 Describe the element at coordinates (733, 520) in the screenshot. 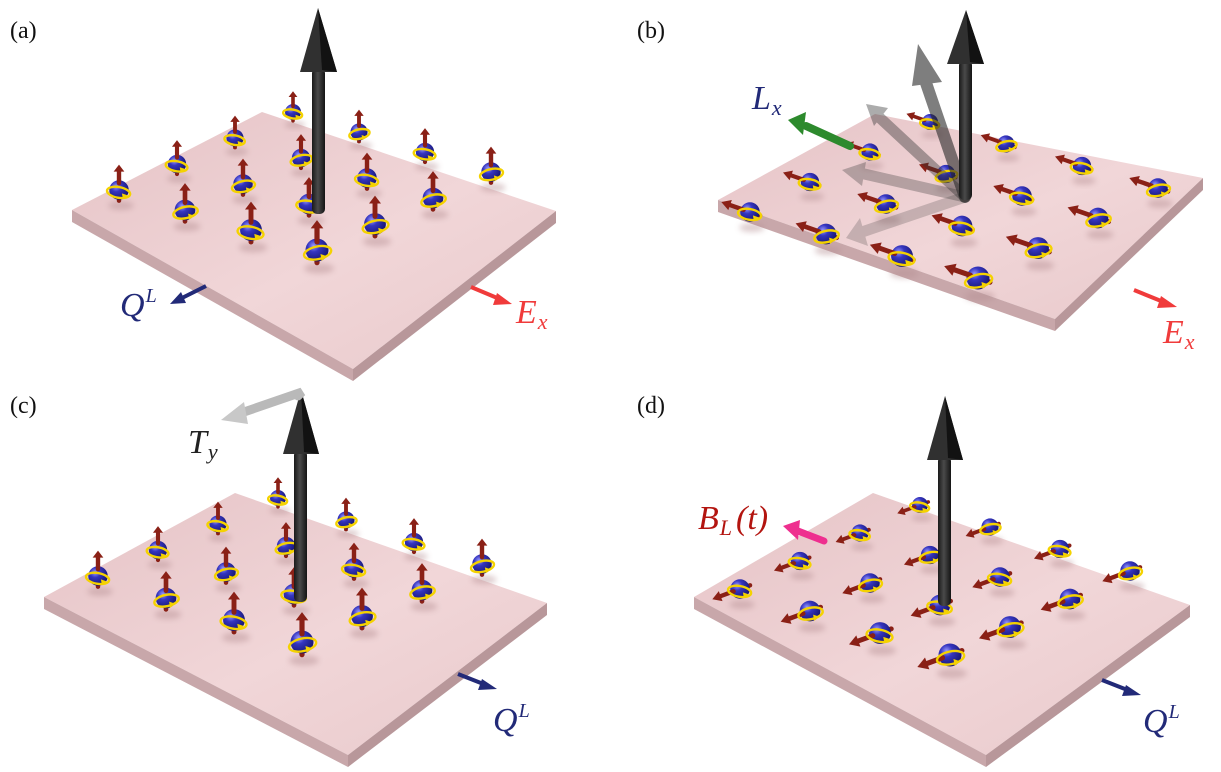

I see `B-symbol-d: BL (t)` at that location.